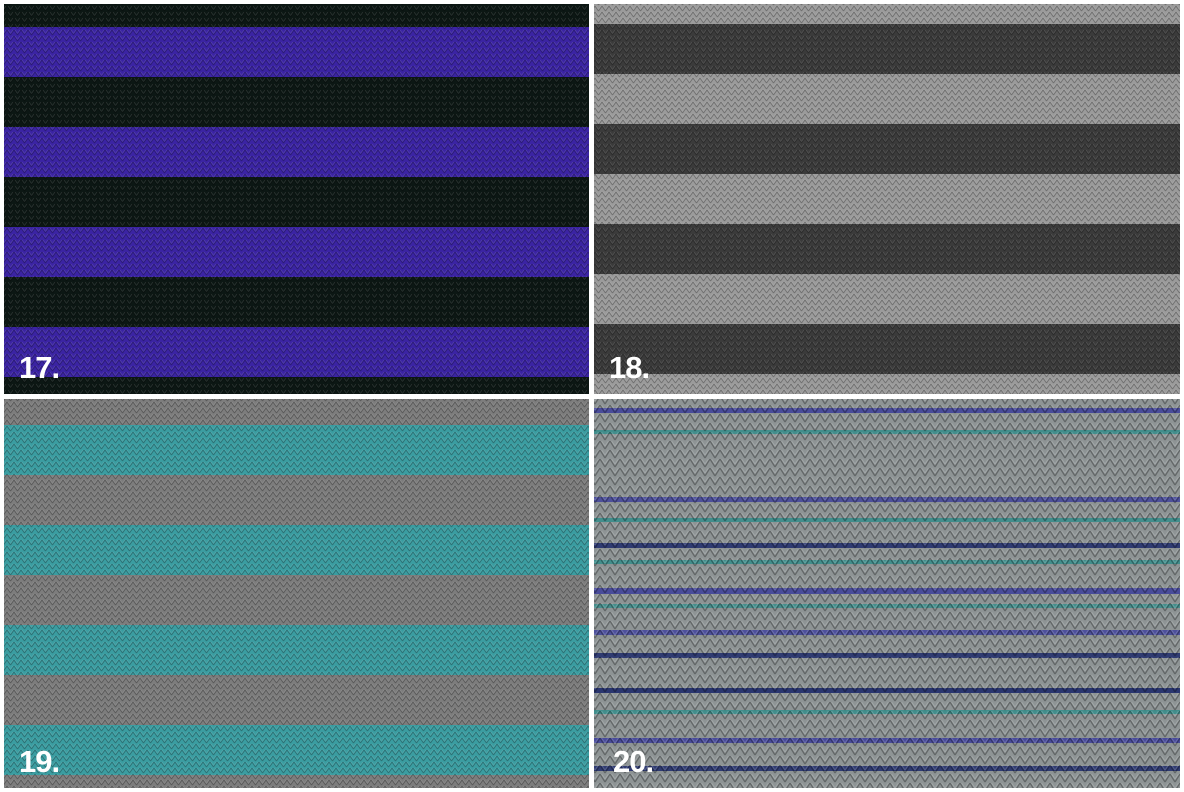 The width and height of the screenshot is (1184, 792). Describe the element at coordinates (39, 761) in the screenshot. I see `panel-label: 19.` at that location.